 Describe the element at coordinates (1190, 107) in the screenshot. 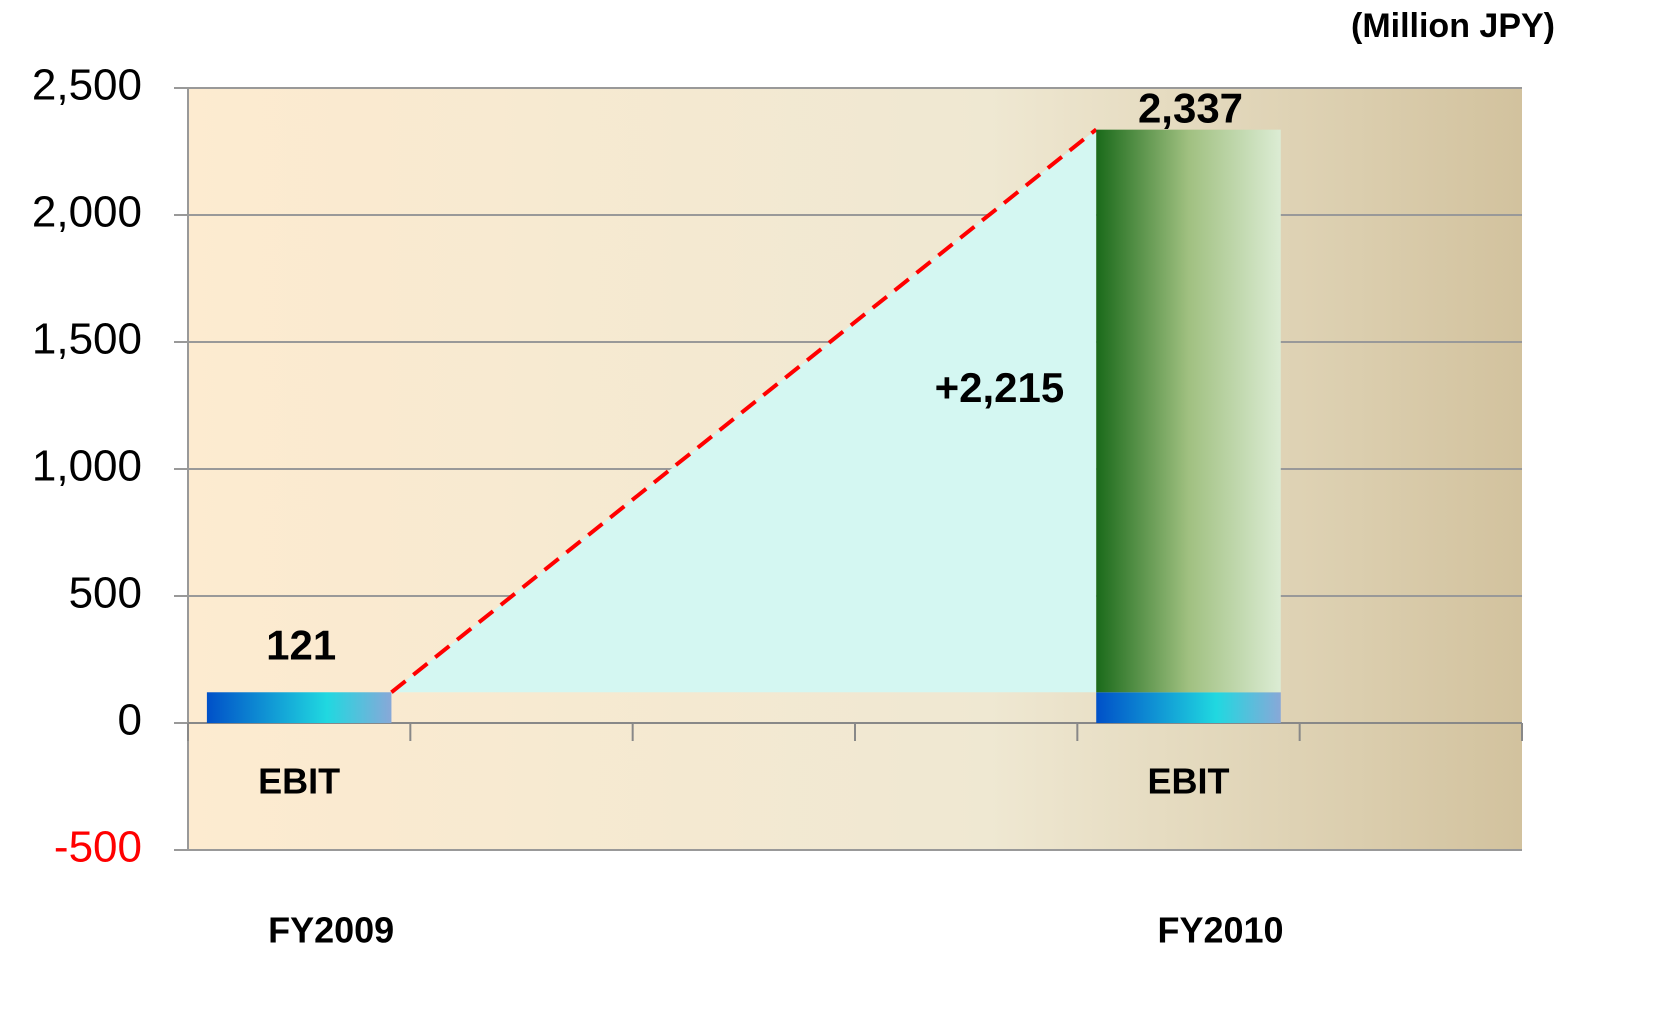

I see `total-label: 2,337` at that location.